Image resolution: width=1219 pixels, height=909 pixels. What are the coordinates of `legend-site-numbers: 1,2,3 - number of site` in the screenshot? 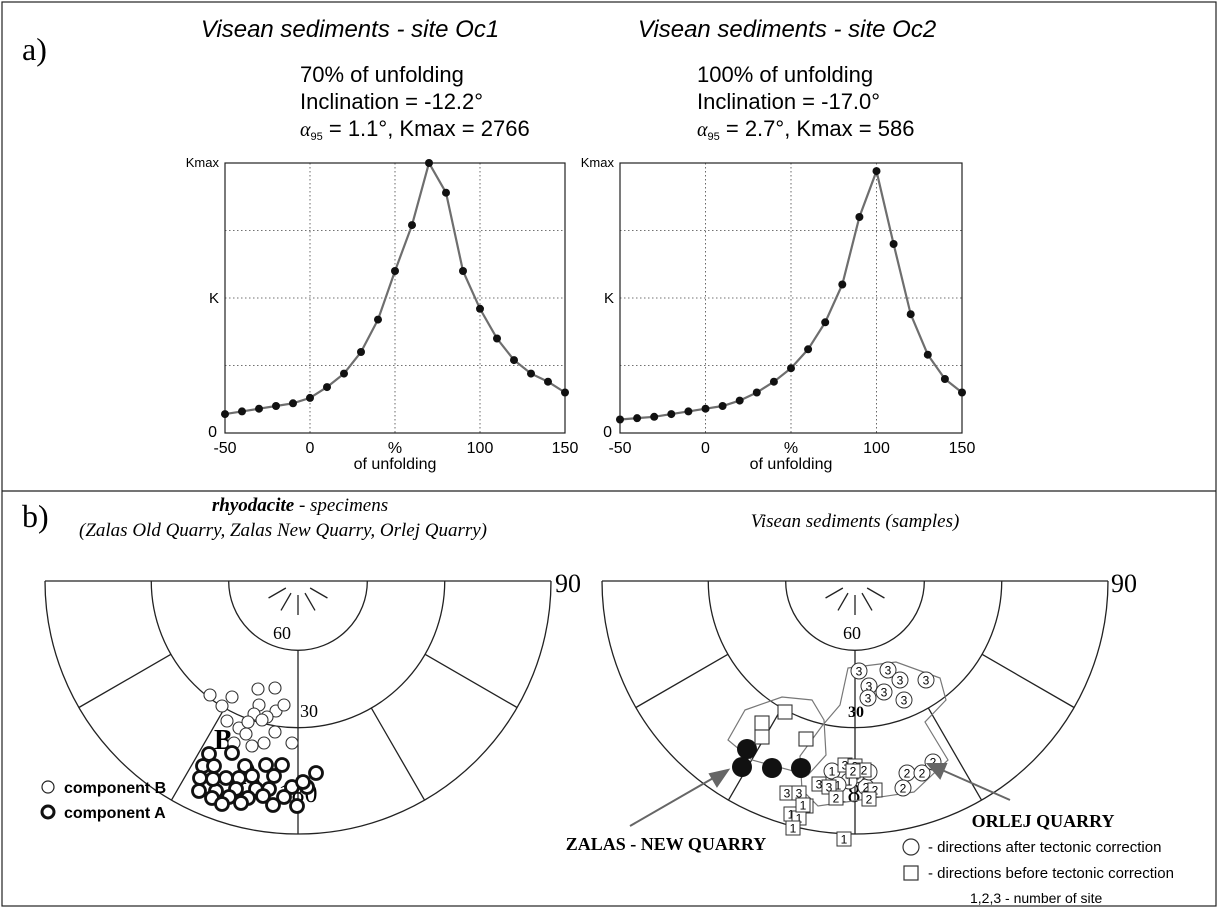 It's located at (1036, 898).